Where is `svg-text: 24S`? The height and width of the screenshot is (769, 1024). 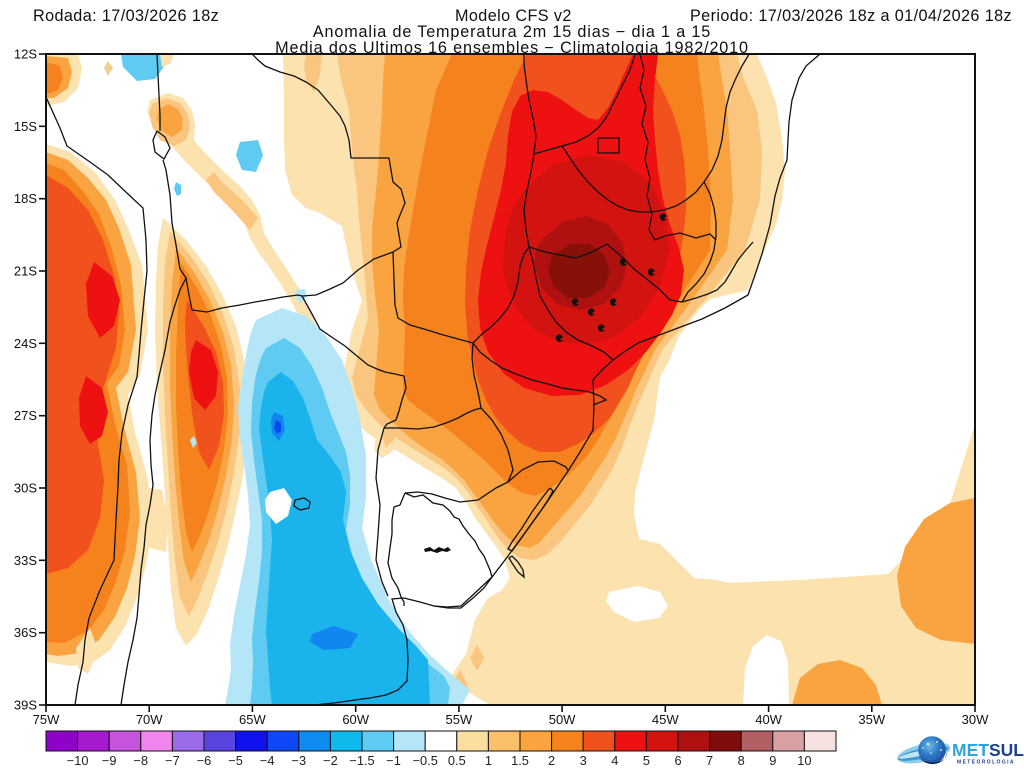
svg-text: 24S is located at coordinates (25, 343).